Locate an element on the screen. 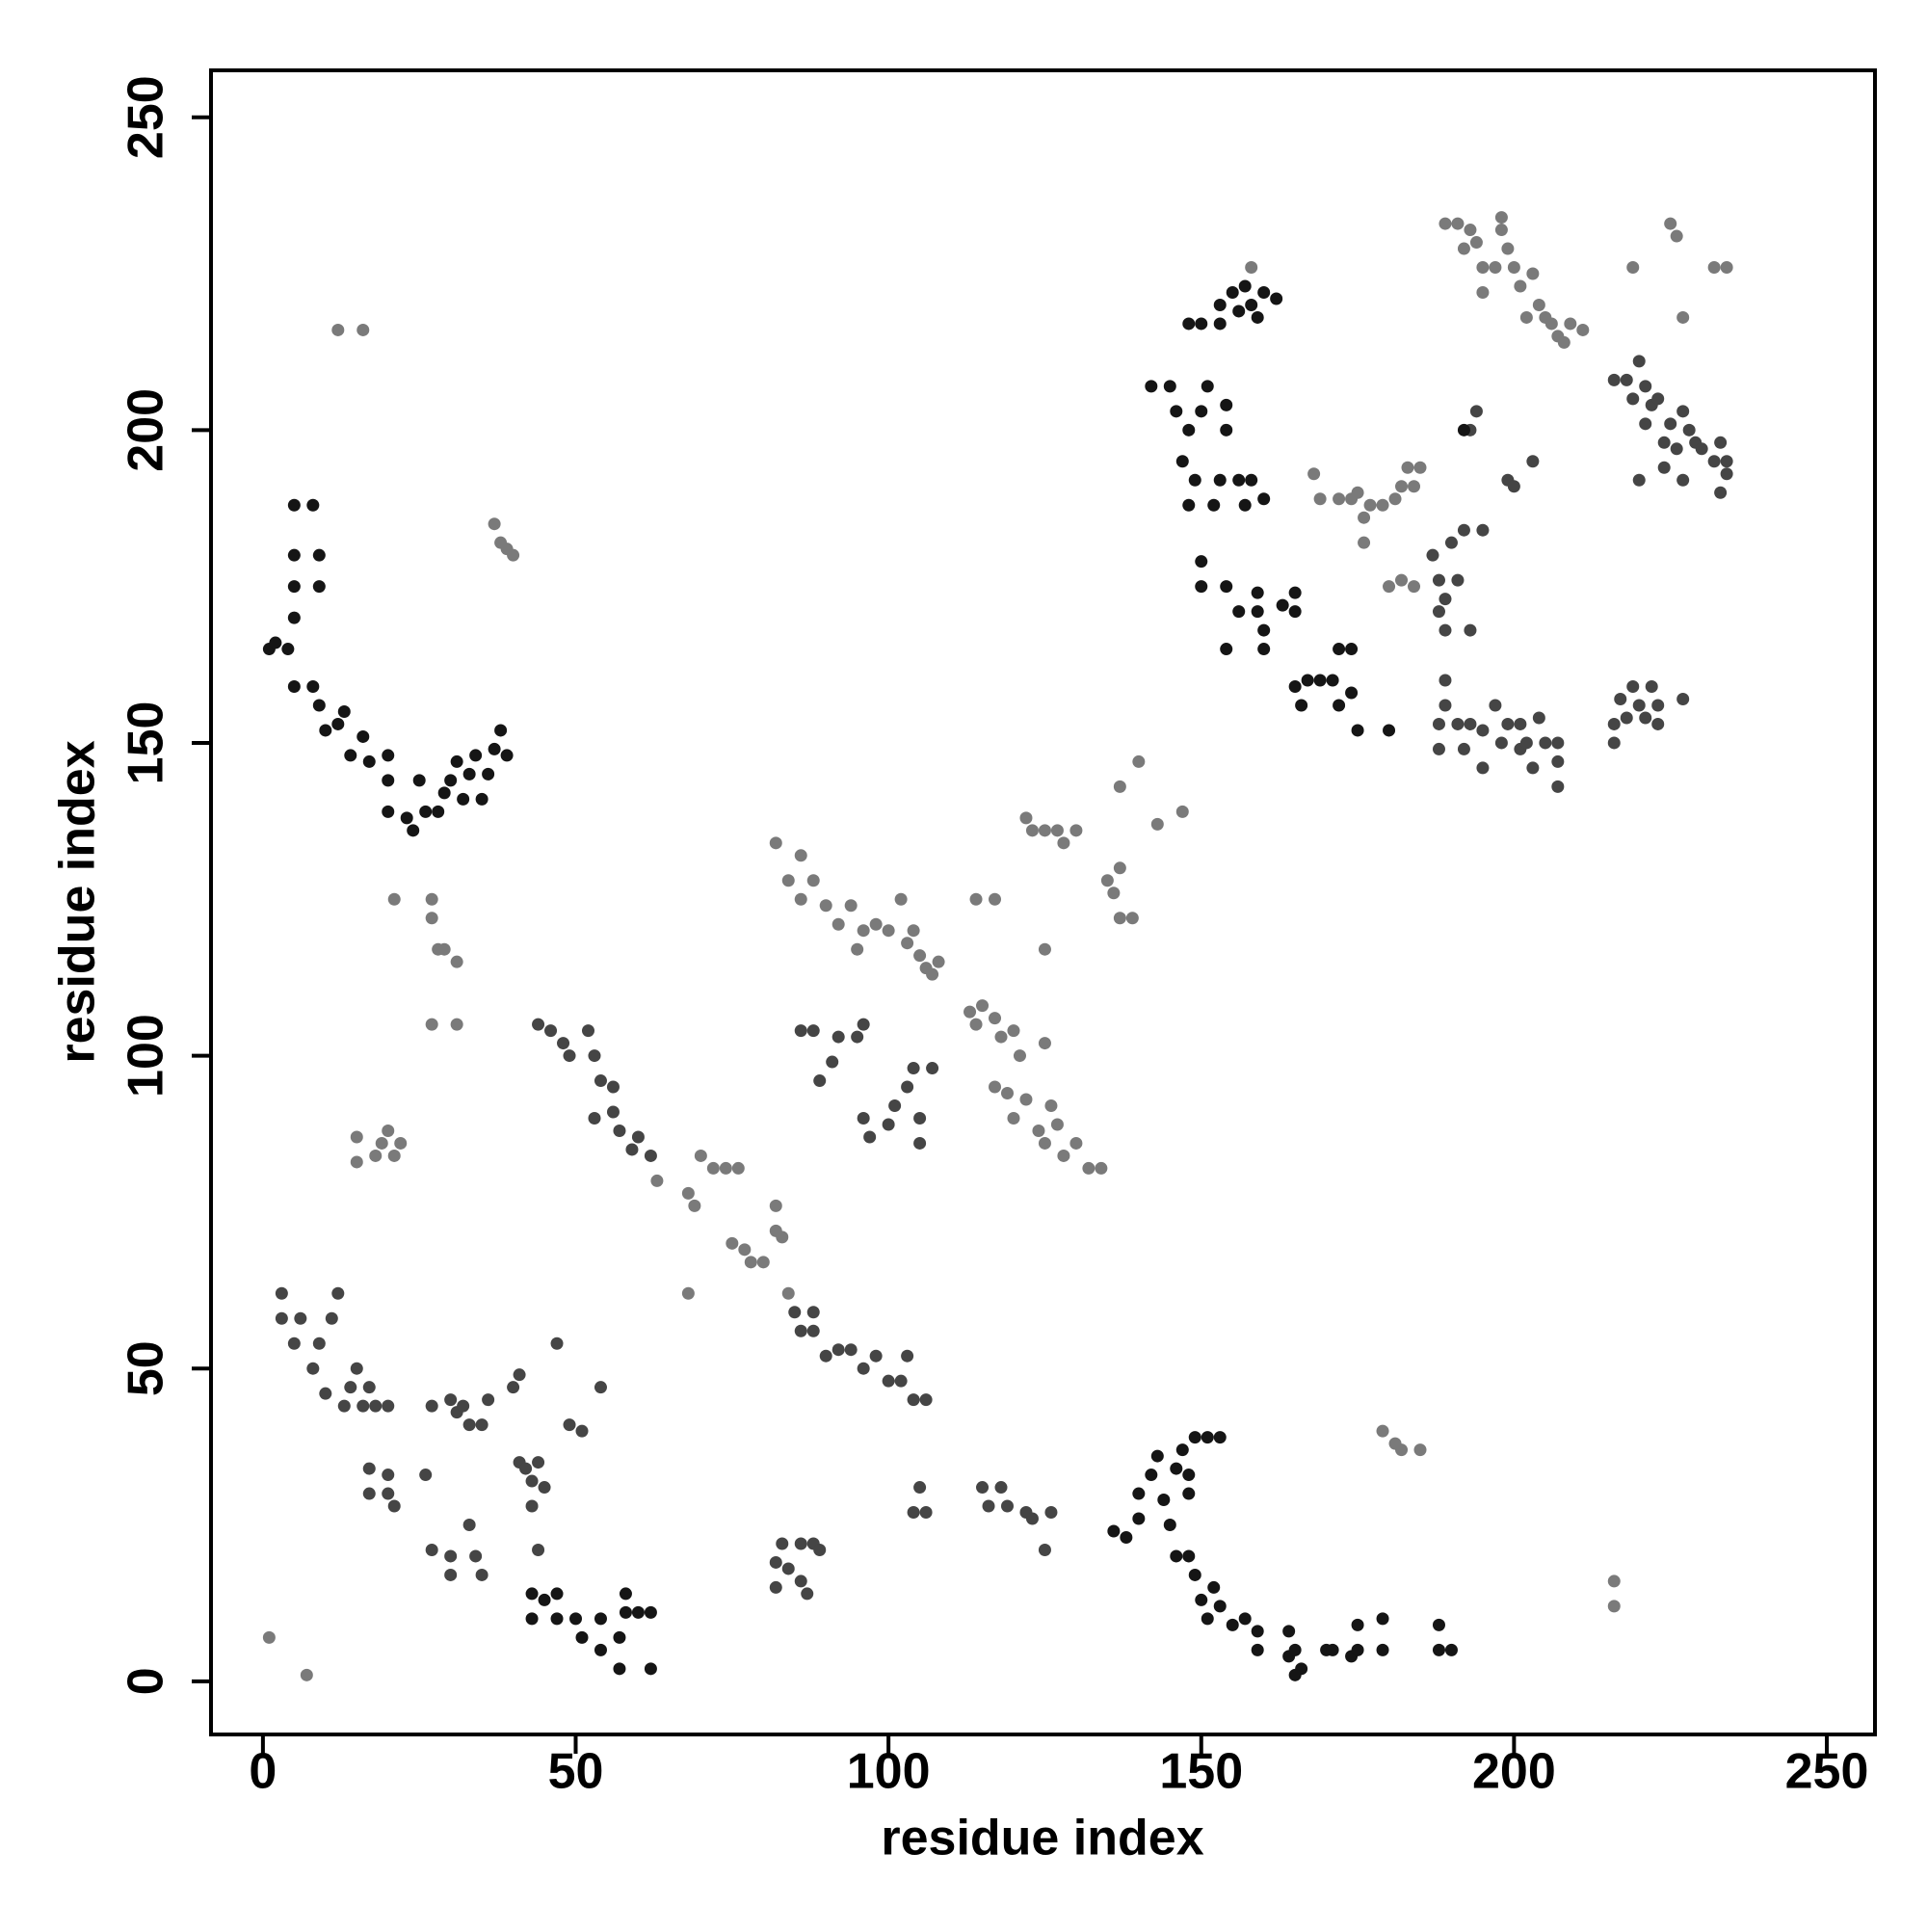 The image size is (1927, 1932). x-tick-label: 150 is located at coordinates (1201, 1772).